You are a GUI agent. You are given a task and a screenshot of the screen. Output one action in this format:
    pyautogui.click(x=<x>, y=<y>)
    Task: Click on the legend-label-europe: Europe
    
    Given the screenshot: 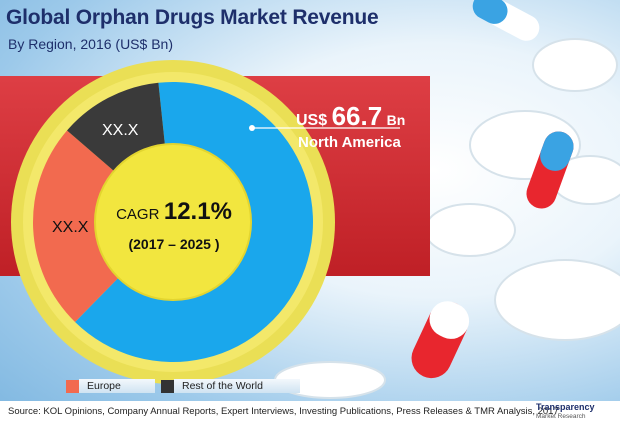 What is the action you would take?
    pyautogui.click(x=117, y=386)
    